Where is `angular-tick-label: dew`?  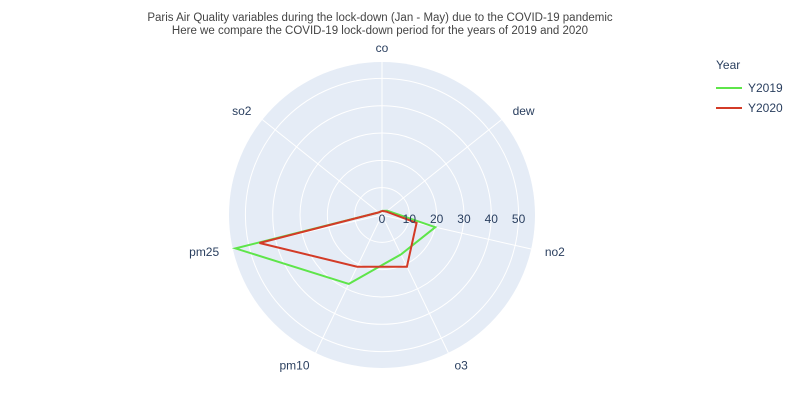 angular-tick-label: dew is located at coordinates (524, 111).